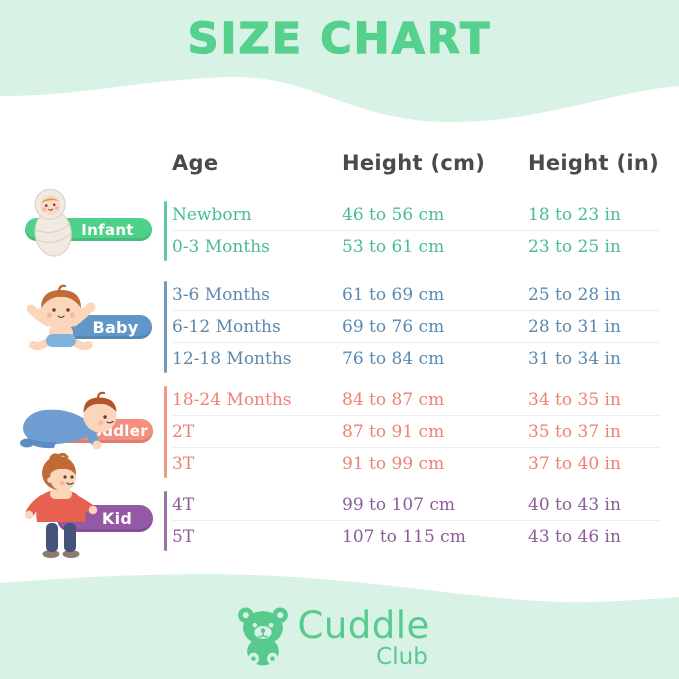 This screenshot has height=679, width=679. Describe the element at coordinates (574, 504) in the screenshot. I see `height-in-cell: 40 to 43 in` at that location.